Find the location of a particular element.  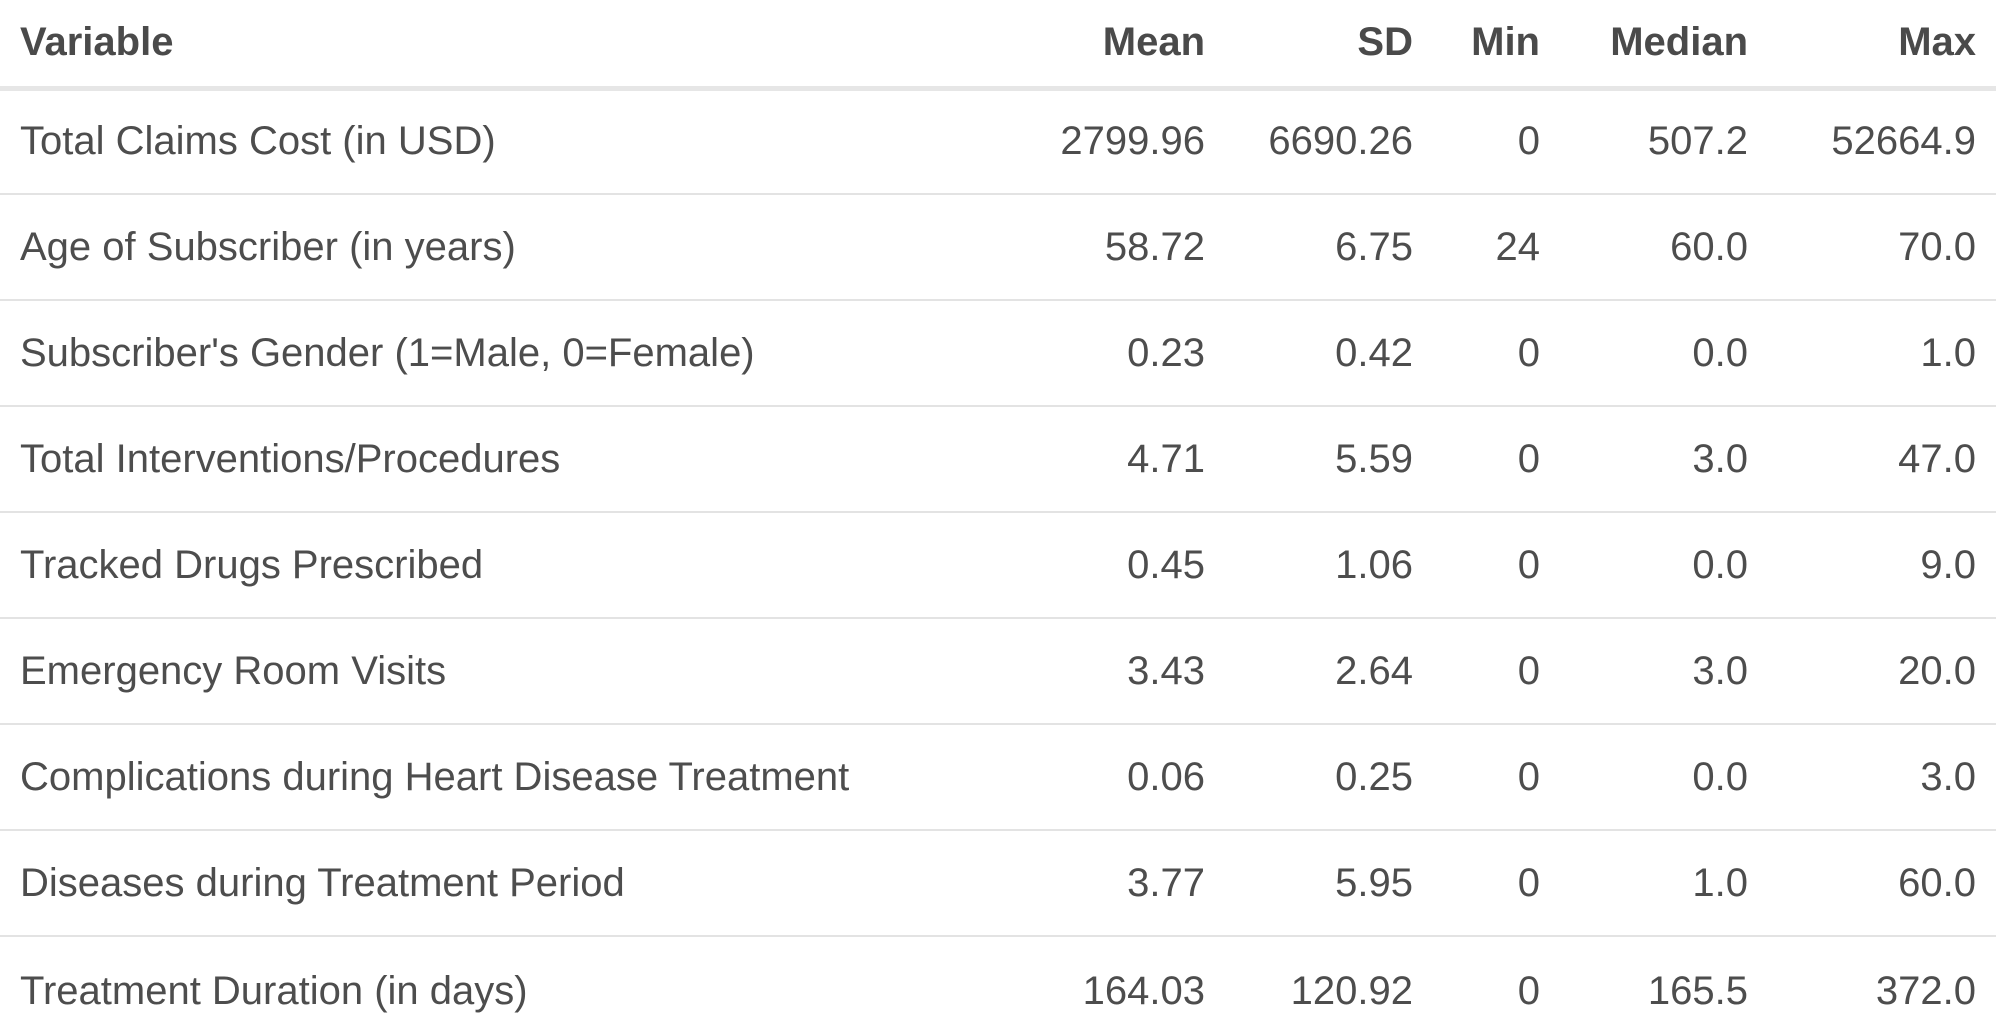

cell-max: 3.0 is located at coordinates (1882, 777).